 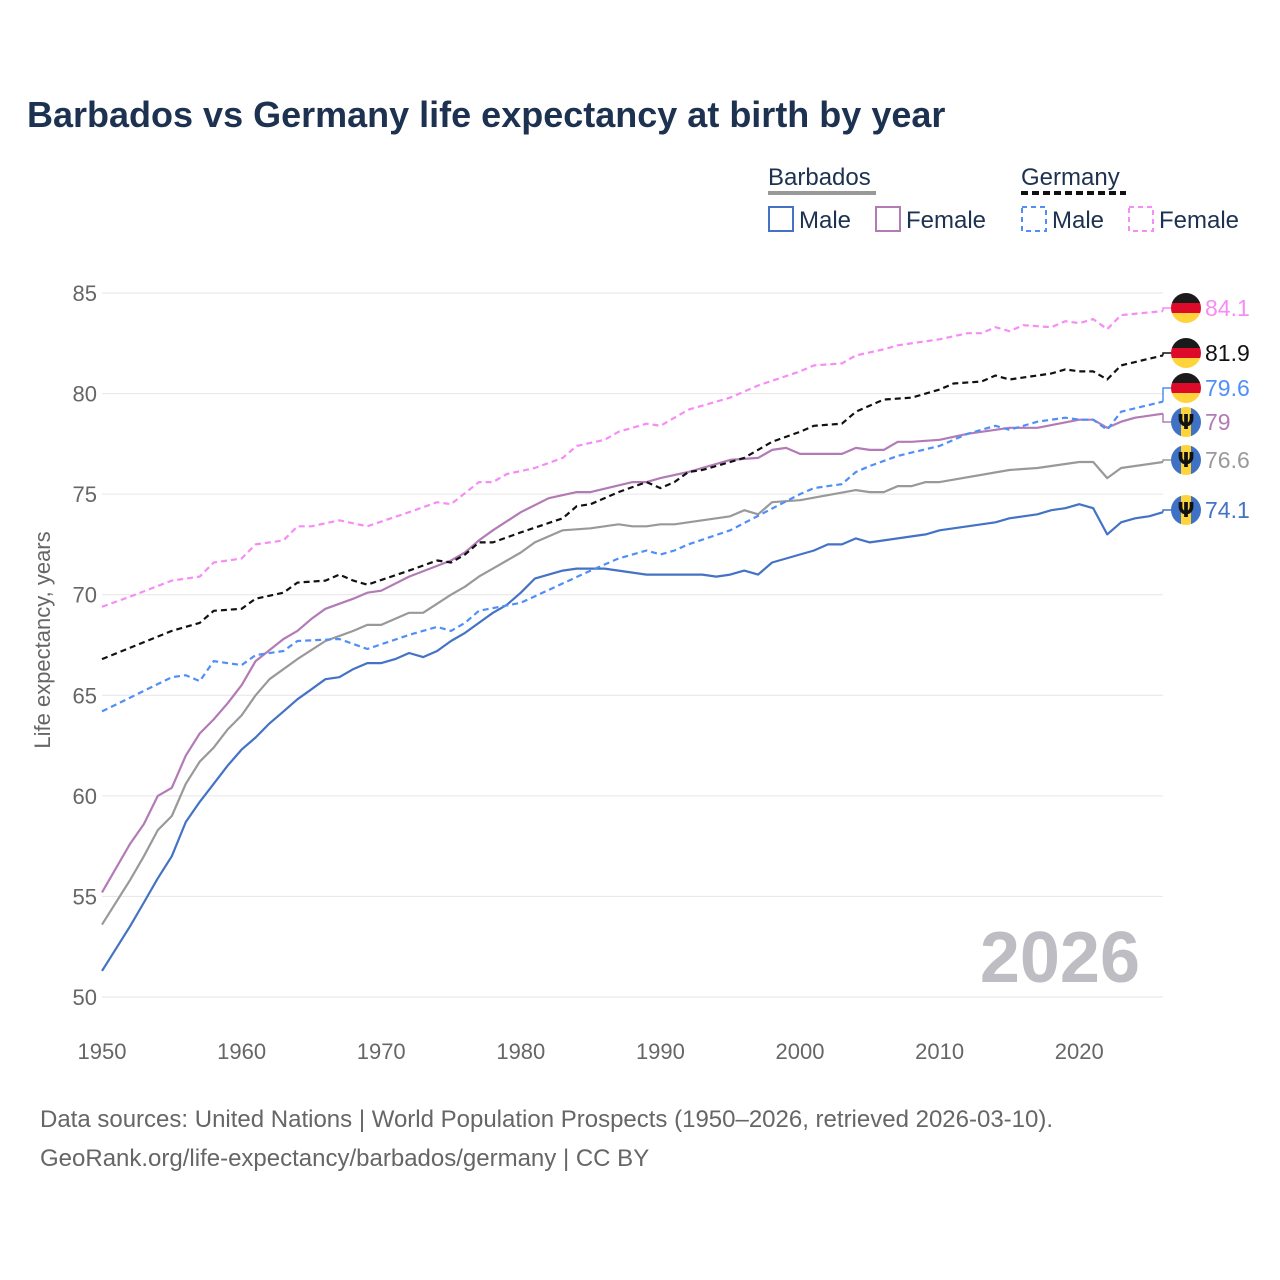 What do you see at coordinates (1199, 220) in the screenshot?
I see `legend-germany-female-label: Female` at bounding box center [1199, 220].